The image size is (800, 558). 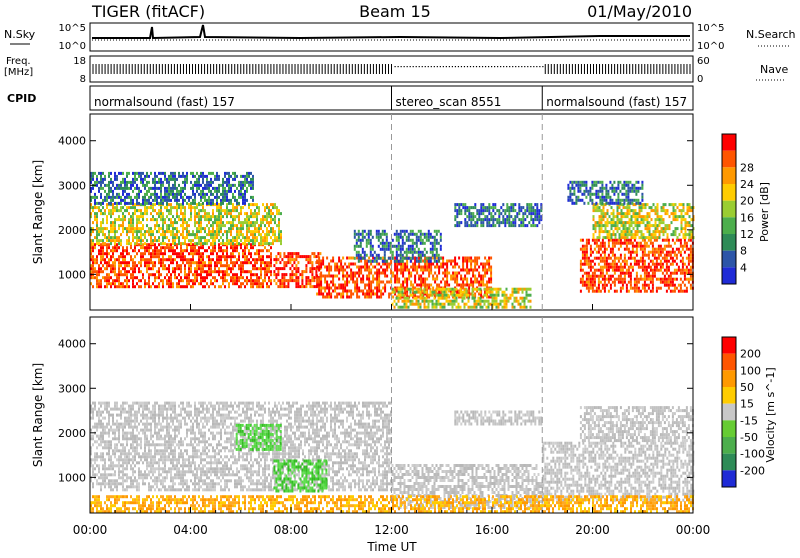 I want to click on cpid-label: CPID, so click(x=21, y=98).